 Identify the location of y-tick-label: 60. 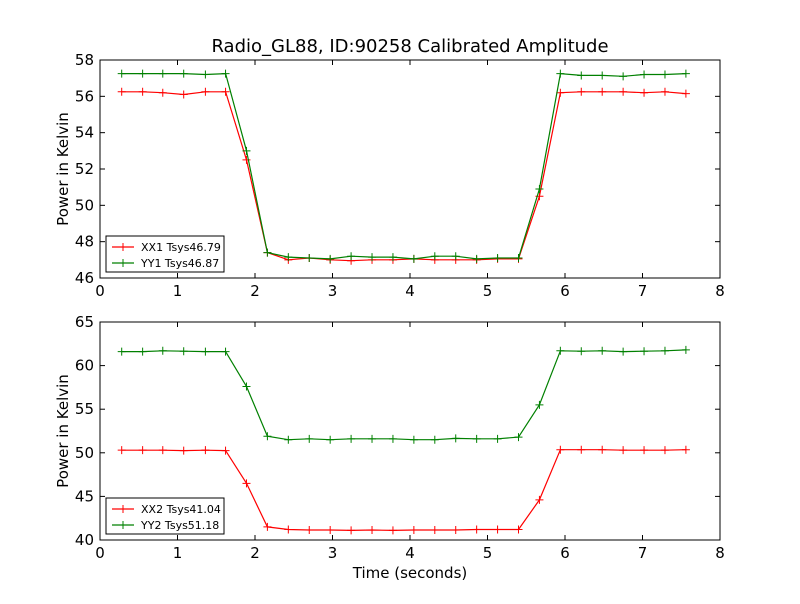
(84, 366).